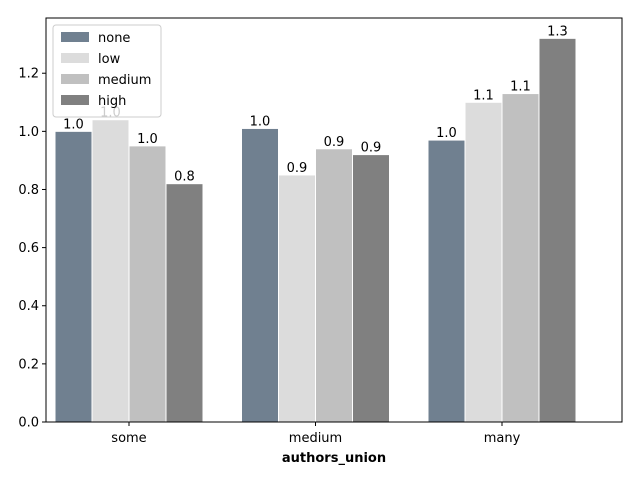 The width and height of the screenshot is (640, 480). Describe the element at coordinates (28, 306) in the screenshot. I see `y-tick-label: 0.4` at that location.